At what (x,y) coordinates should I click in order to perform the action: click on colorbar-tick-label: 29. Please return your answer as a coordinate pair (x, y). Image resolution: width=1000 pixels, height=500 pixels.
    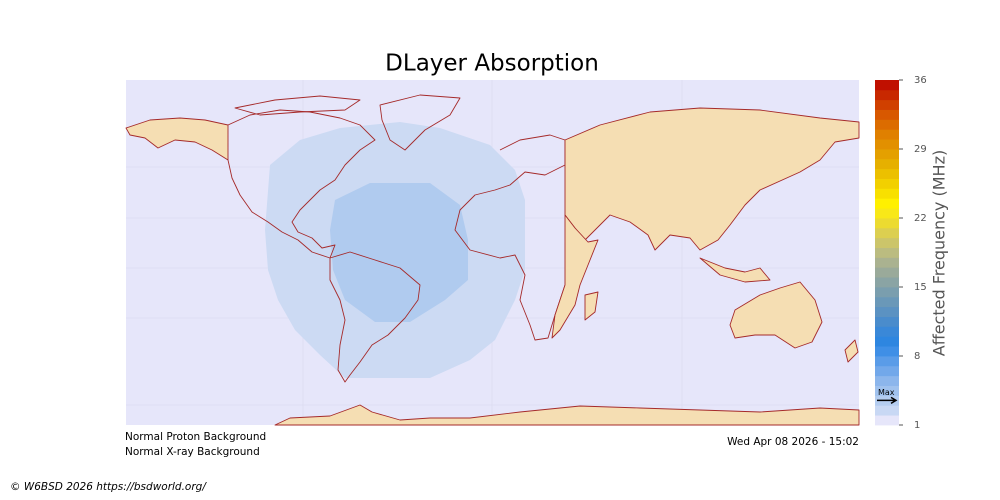
    Looking at the image, I should click on (920, 149).